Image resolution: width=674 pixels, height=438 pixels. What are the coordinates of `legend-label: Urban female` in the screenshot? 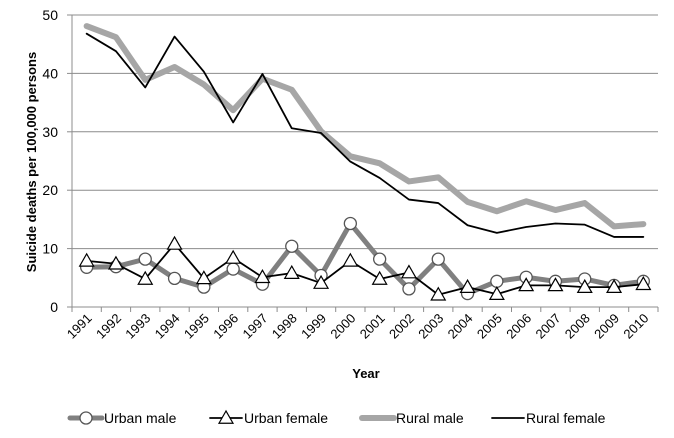 It's located at (286, 418).